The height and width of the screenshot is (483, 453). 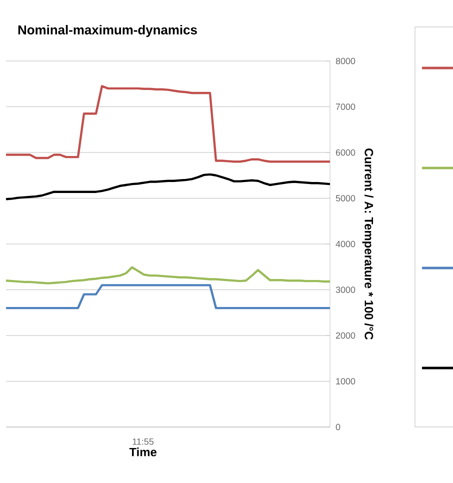 I want to click on y-tick-label: 6000, so click(x=346, y=152).